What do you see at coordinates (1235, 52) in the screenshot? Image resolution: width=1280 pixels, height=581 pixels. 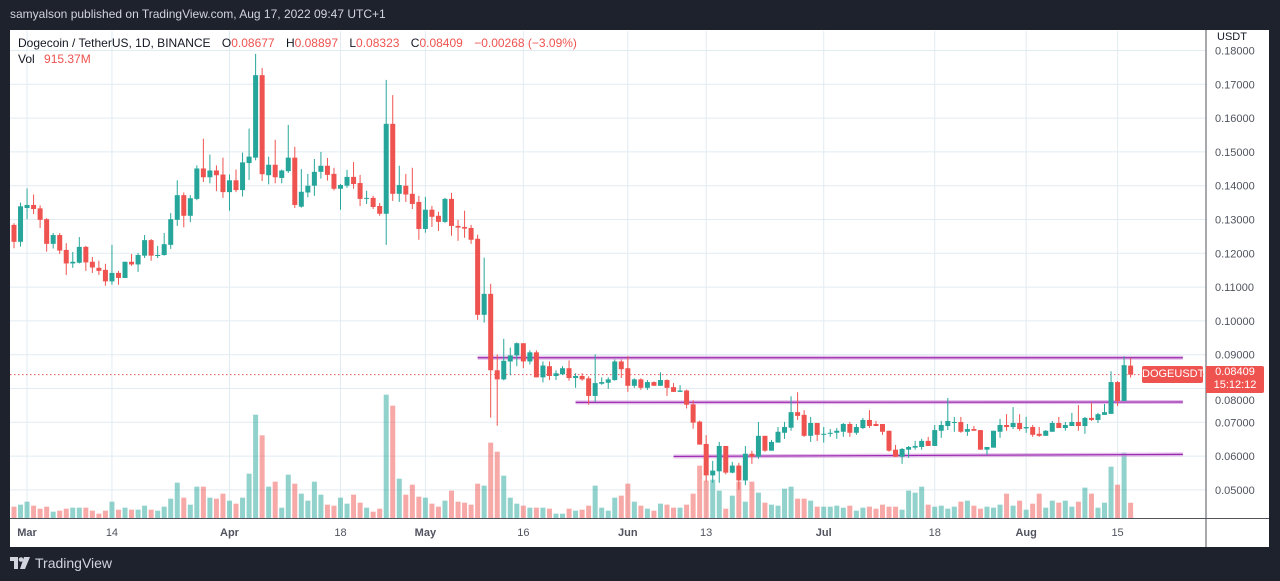 I see `price-tick-label: 0.18000` at bounding box center [1235, 52].